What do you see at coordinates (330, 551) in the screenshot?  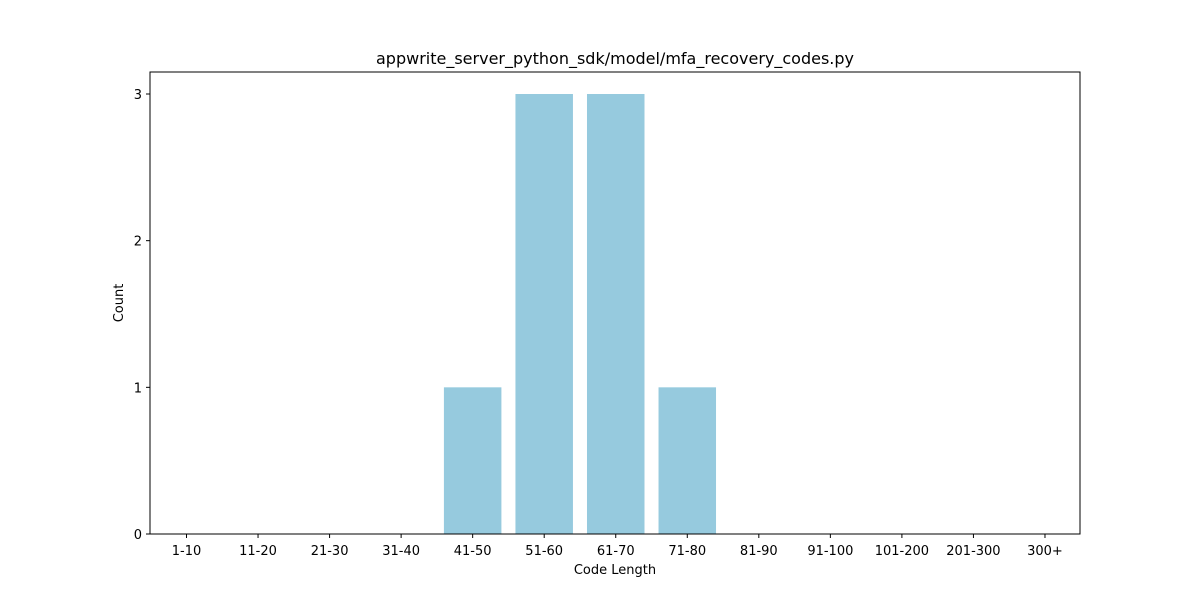 I see `x-tick-label: 21-30` at bounding box center [330, 551].